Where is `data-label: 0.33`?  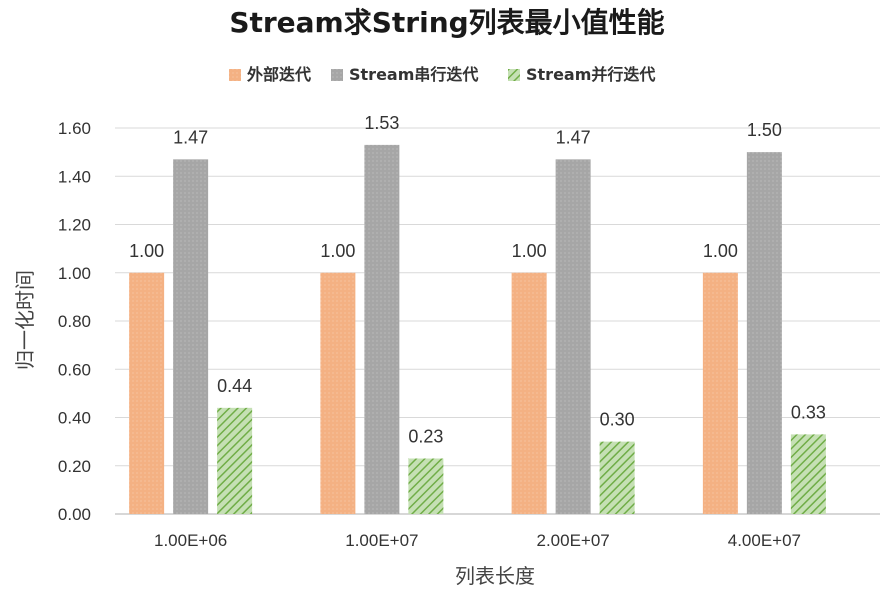
data-label: 0.33 is located at coordinates (808, 412).